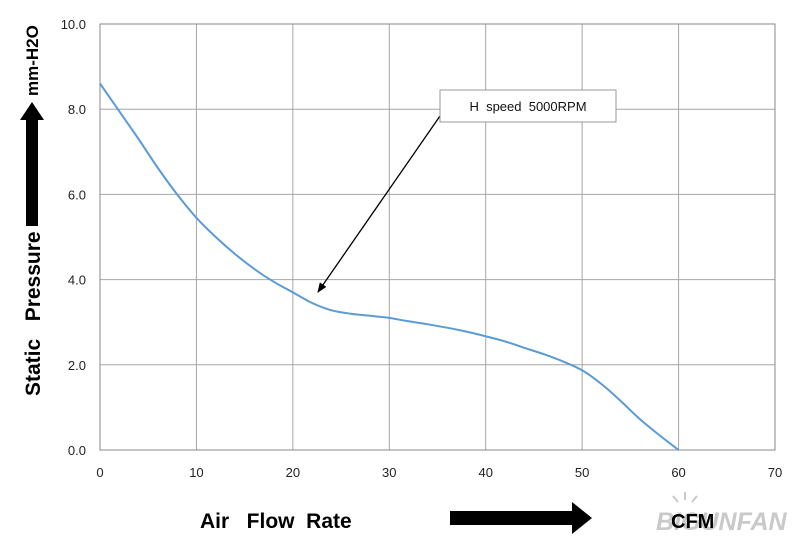 The height and width of the screenshot is (539, 800). Describe the element at coordinates (77, 194) in the screenshot. I see `y-tick-label: 6.0` at that location.